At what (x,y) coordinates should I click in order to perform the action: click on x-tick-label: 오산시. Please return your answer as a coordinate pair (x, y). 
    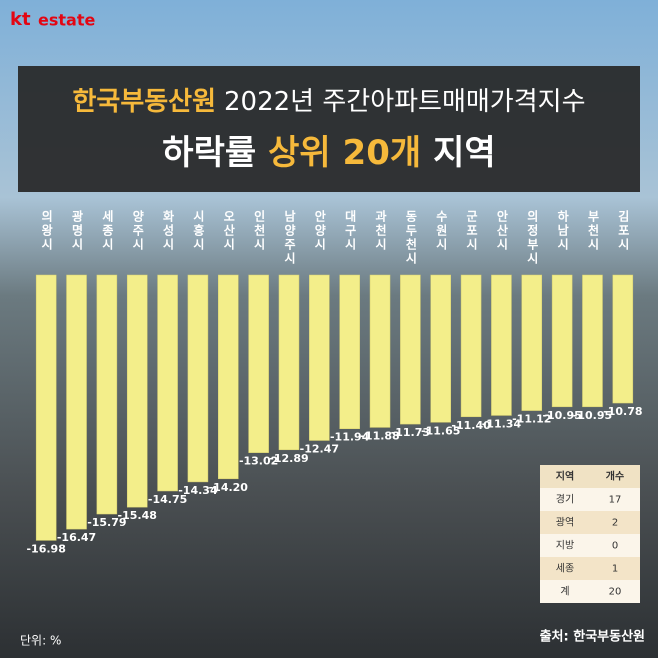
    Looking at the image, I should click on (229, 231).